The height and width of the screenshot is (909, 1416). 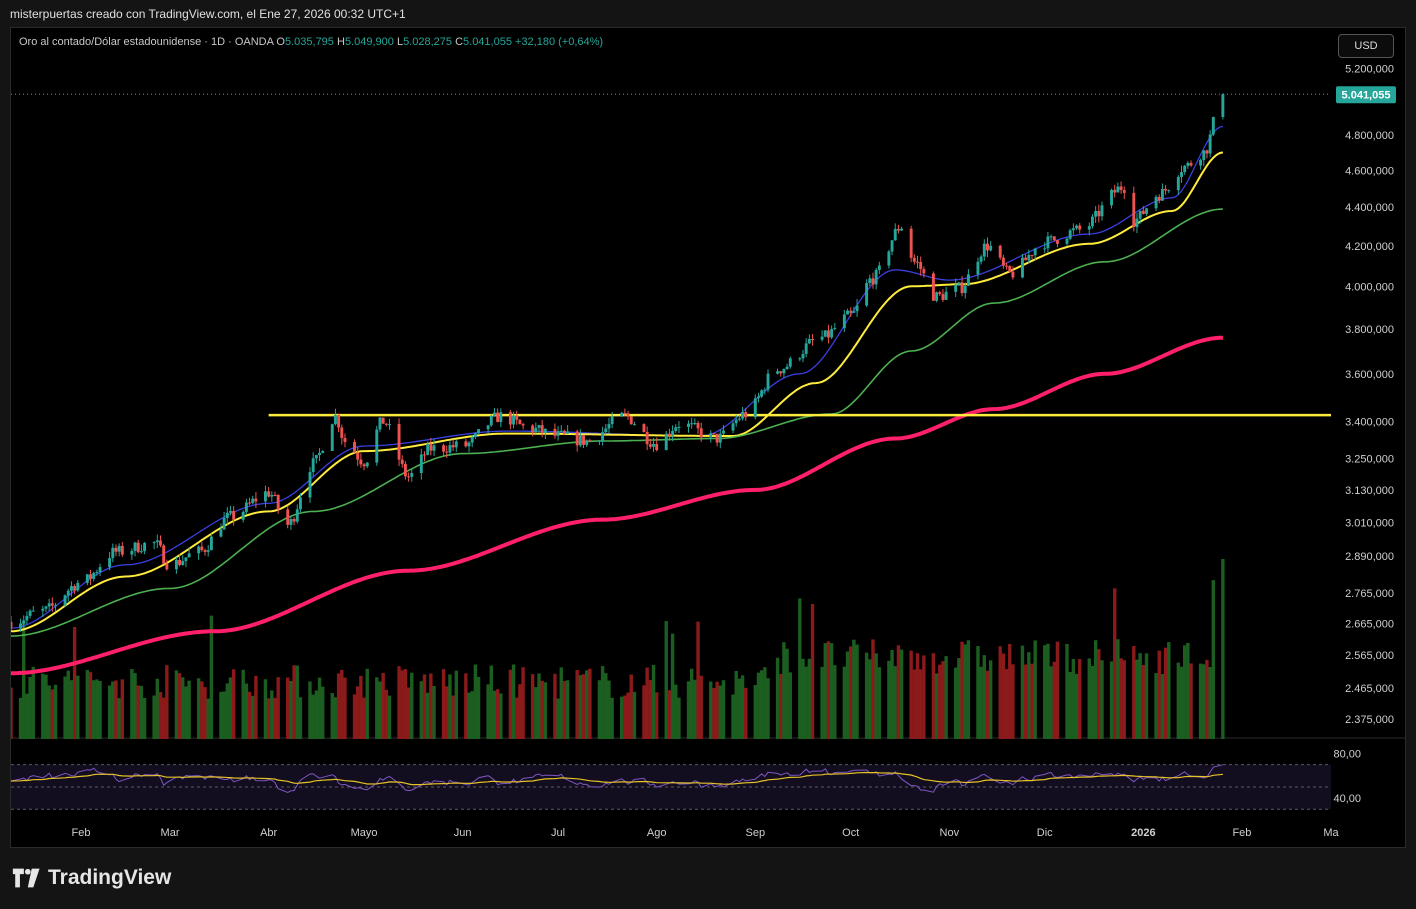 I want to click on currency-button: USD, so click(x=1366, y=46).